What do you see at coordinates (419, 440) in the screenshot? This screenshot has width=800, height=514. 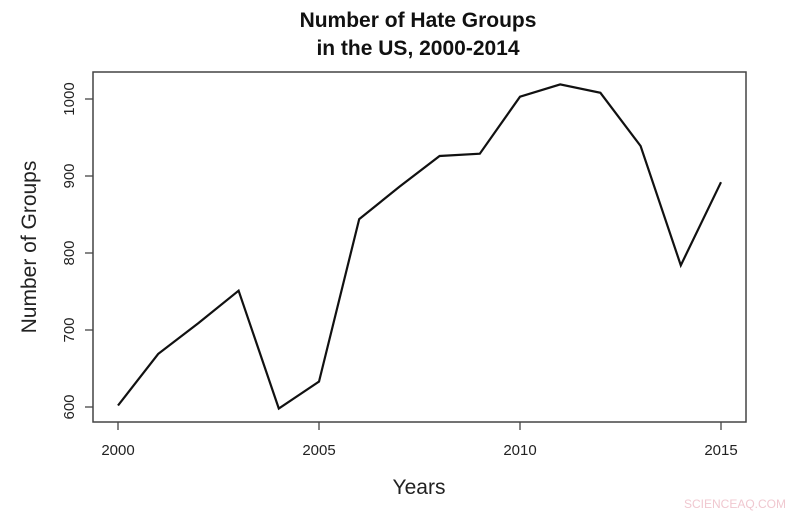 I see `x-axis: 2000 2005 2010 2015` at bounding box center [419, 440].